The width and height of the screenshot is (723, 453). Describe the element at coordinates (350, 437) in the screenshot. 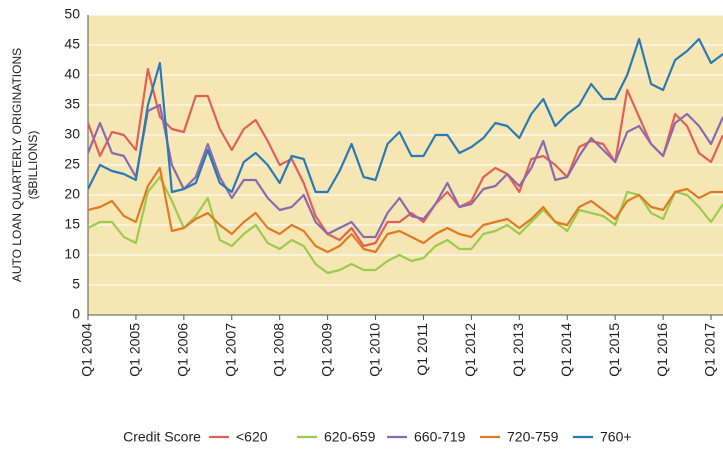

I see `legend-label: 620-659` at that location.